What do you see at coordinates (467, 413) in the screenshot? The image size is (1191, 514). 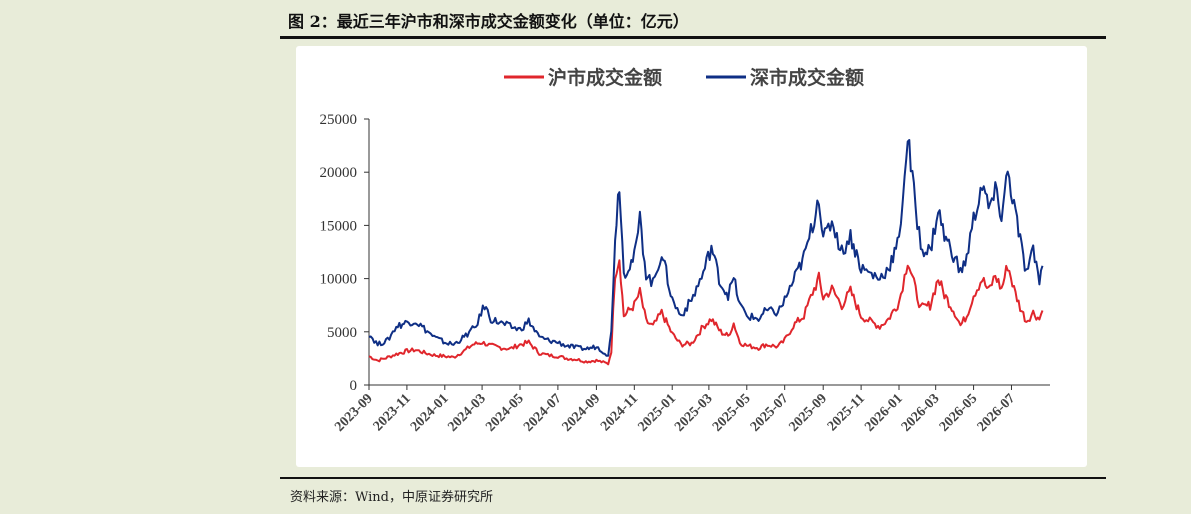 I see `x-tick-label: 2024-03` at bounding box center [467, 413].